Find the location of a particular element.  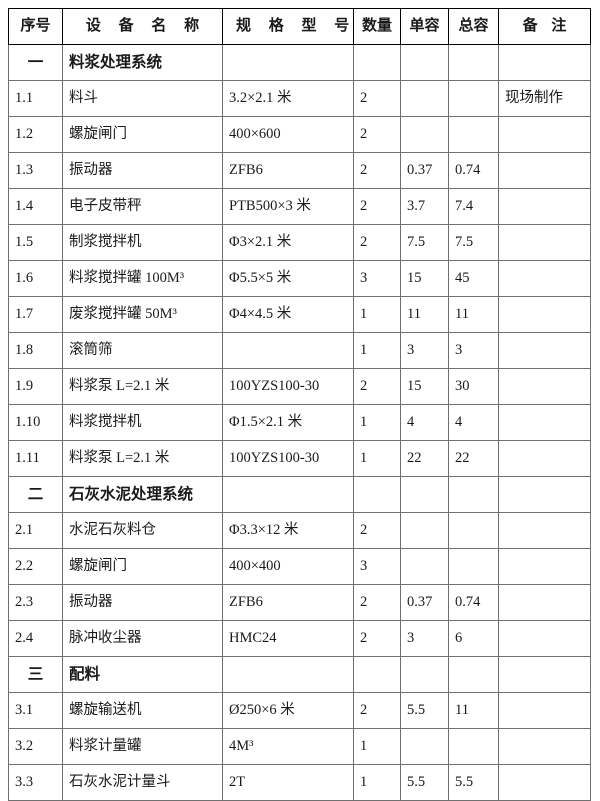

cell-no: 1.9 is located at coordinates (35, 386).